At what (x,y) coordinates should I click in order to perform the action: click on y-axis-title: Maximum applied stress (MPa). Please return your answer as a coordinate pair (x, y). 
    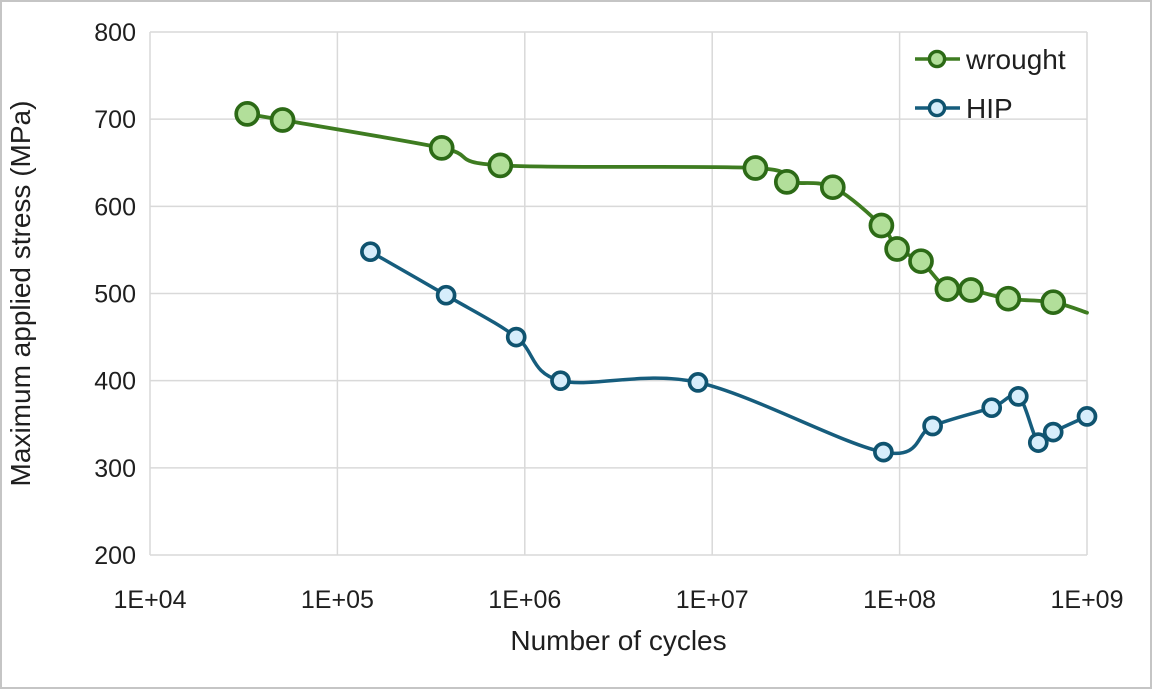
    Looking at the image, I should click on (20, 294).